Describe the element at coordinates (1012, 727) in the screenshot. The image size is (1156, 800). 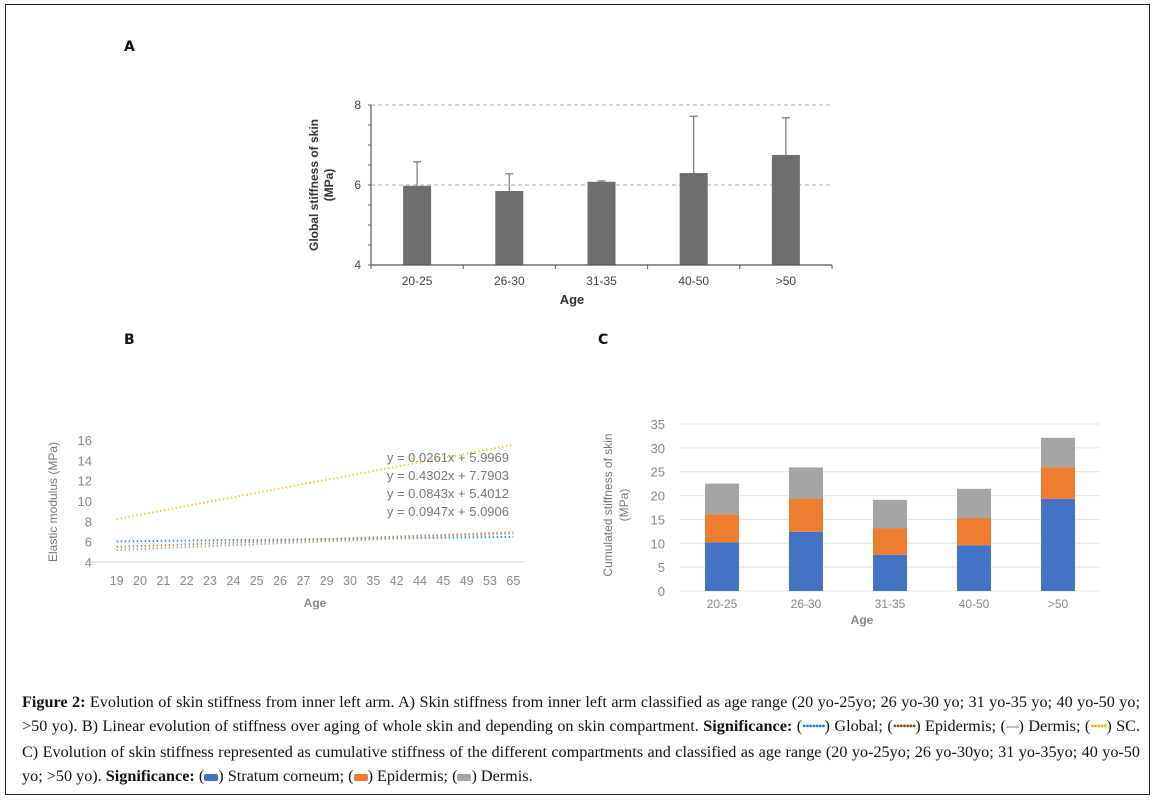
I see `legend-dermis-line-icon: •••••••` at that location.